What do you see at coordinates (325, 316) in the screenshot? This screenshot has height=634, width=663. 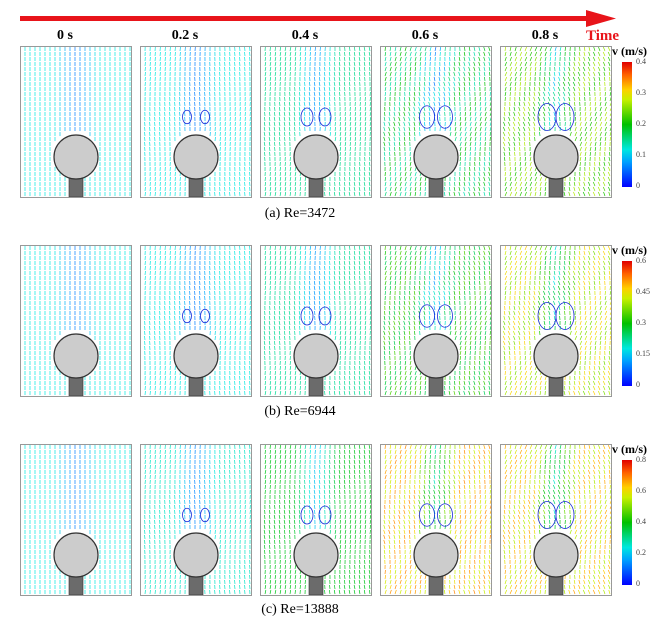 I see `vortex` at bounding box center [325, 316].